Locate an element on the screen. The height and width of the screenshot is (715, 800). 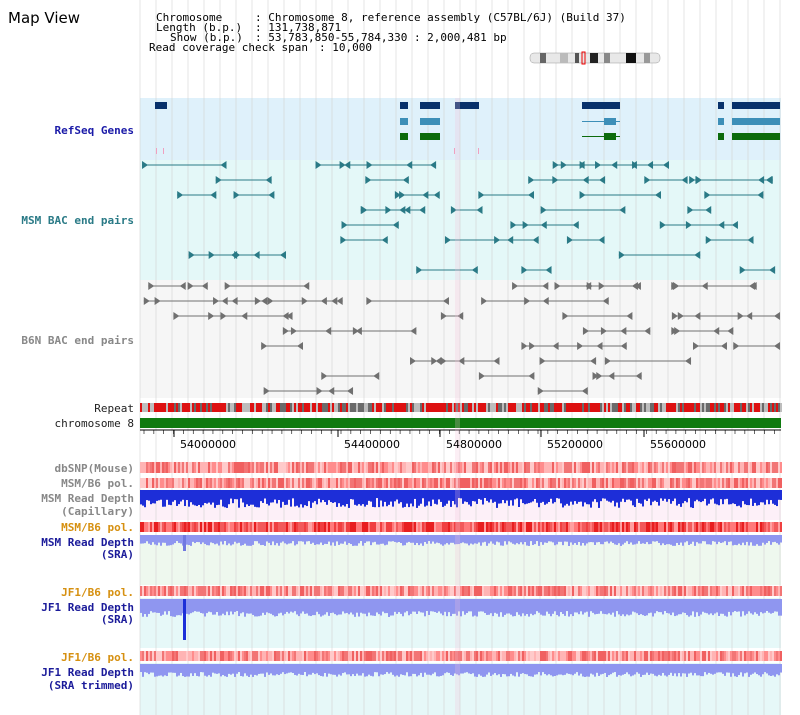
track-label-repeat: Repeat is located at coordinates (114, 408).